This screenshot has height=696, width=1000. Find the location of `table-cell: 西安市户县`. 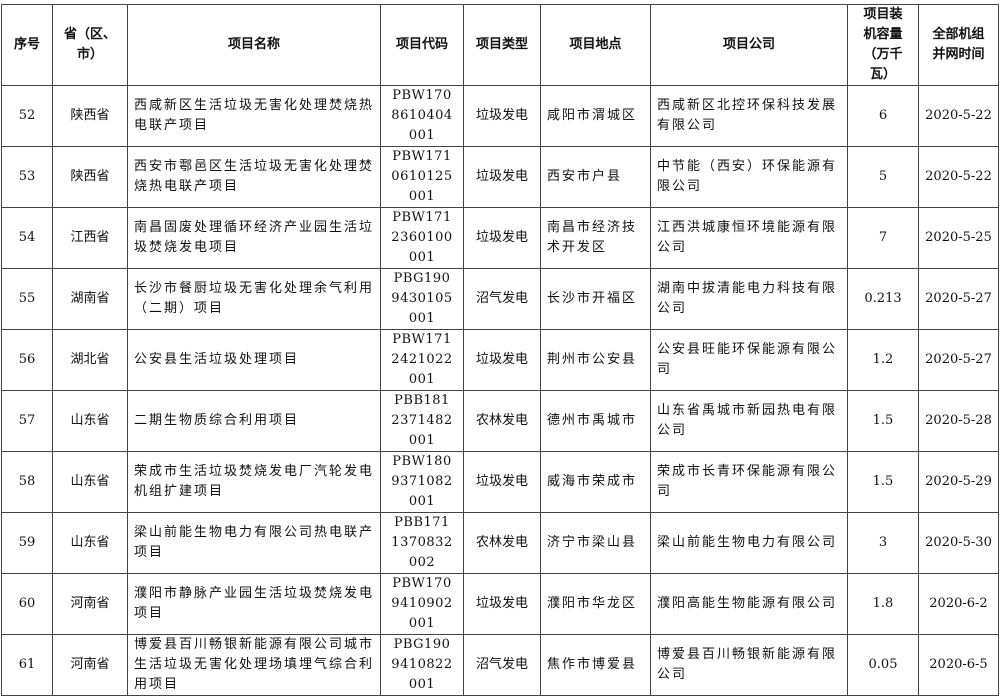

table-cell: 西安市户县 is located at coordinates (595, 177).